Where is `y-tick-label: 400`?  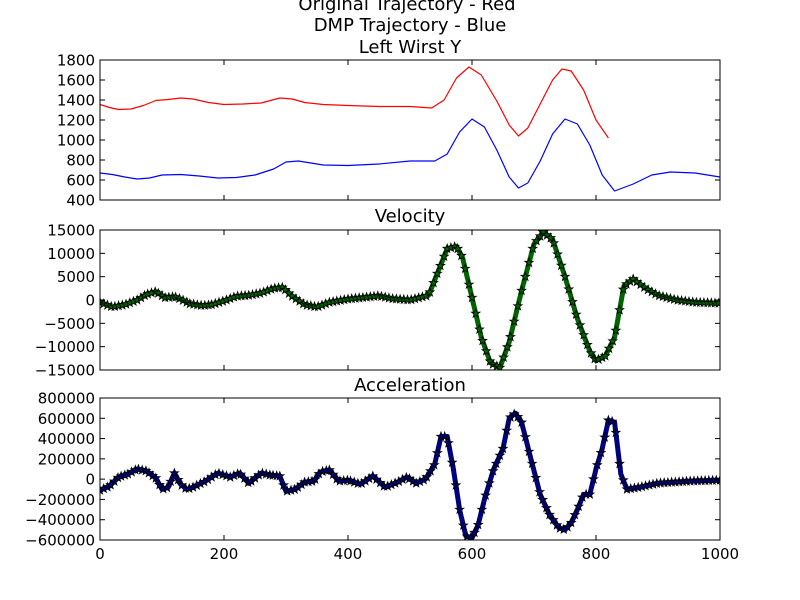
y-tick-label: 400 is located at coordinates (80, 201).